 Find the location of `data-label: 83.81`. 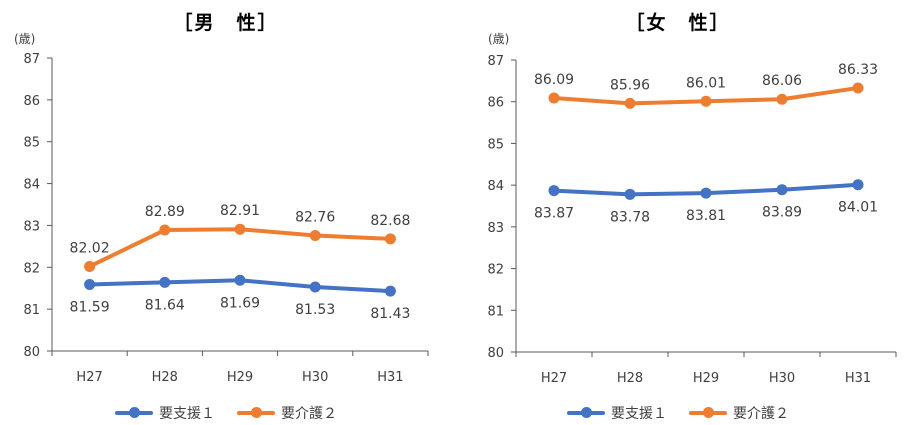

data-label: 83.81 is located at coordinates (706, 216).